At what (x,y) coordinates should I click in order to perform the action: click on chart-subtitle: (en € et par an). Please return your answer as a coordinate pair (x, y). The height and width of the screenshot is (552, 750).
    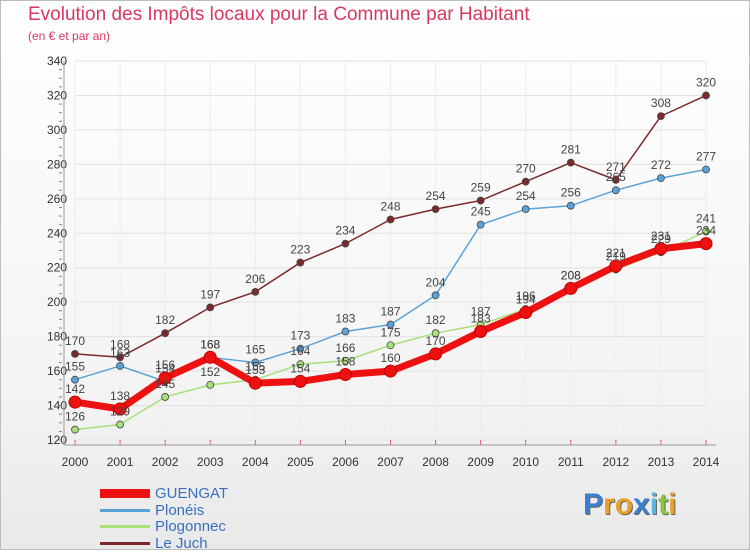
    Looking at the image, I should click on (69, 36).